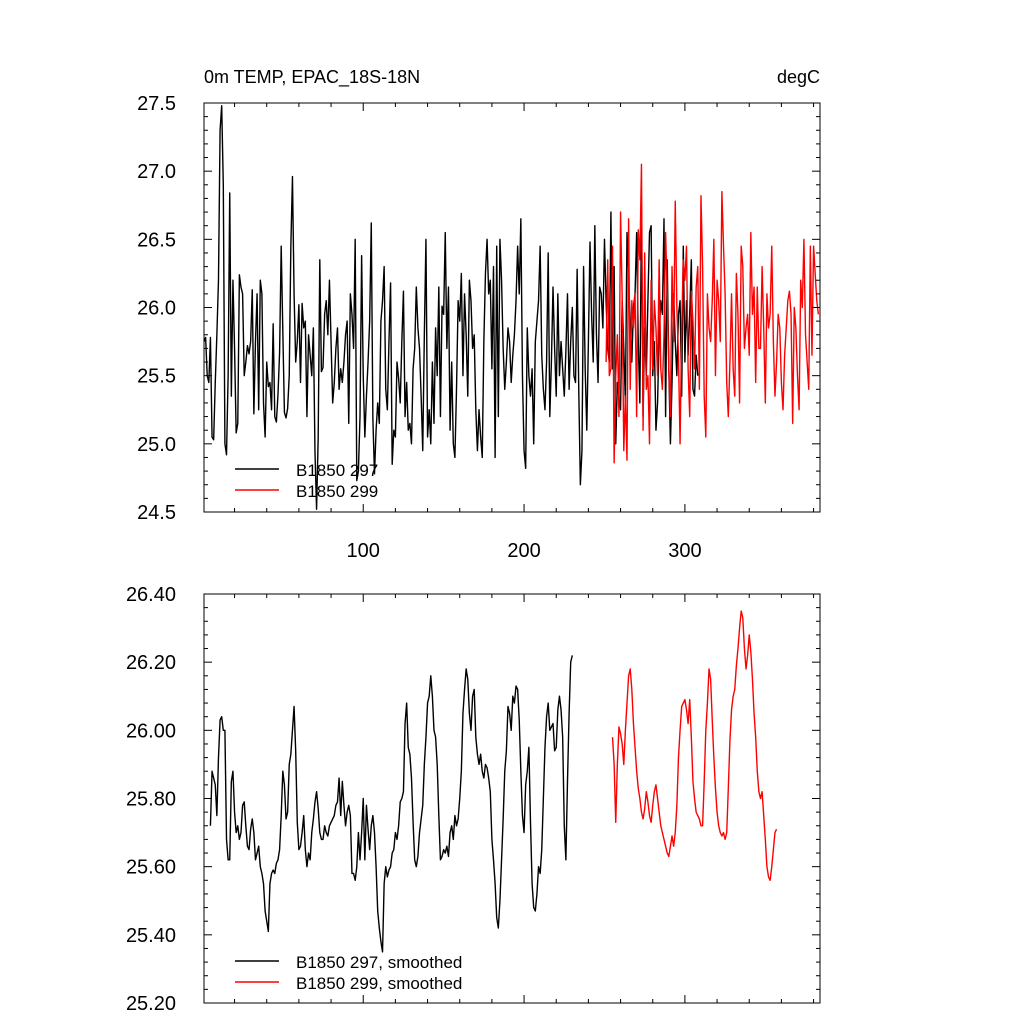 This screenshot has height=1024, width=1024. What do you see at coordinates (363, 551) in the screenshot?
I see `x-tick-label: 100` at bounding box center [363, 551].